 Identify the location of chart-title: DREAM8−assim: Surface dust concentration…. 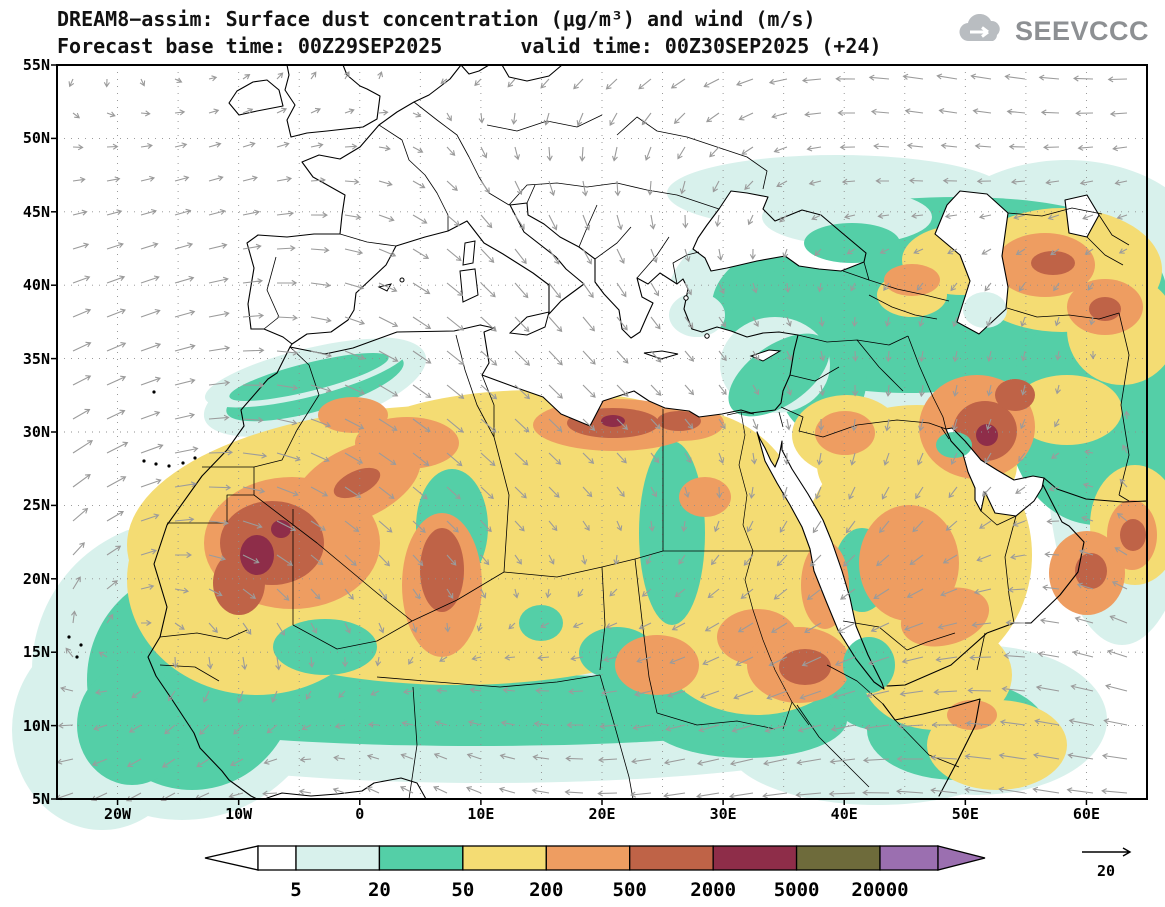
(436, 19).